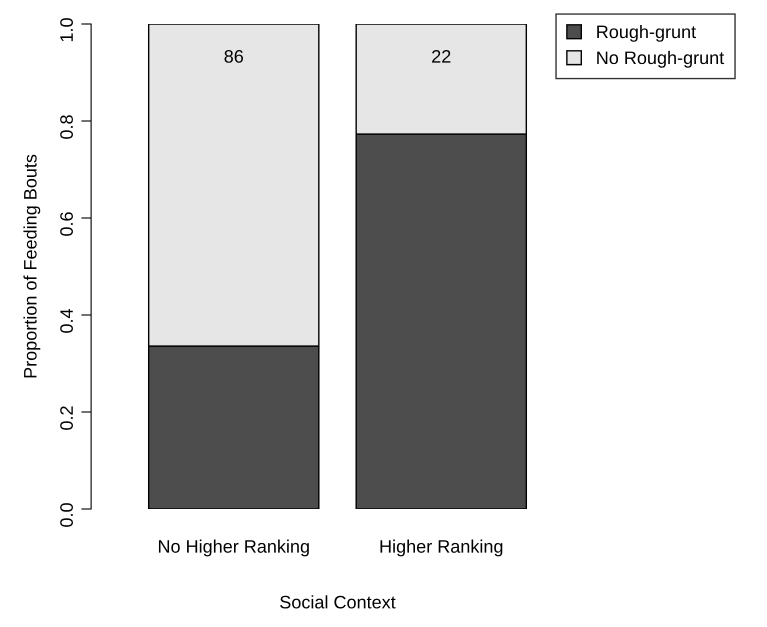 This screenshot has width=767, height=627. I want to click on y-tick-label: 0.2, so click(66, 418).